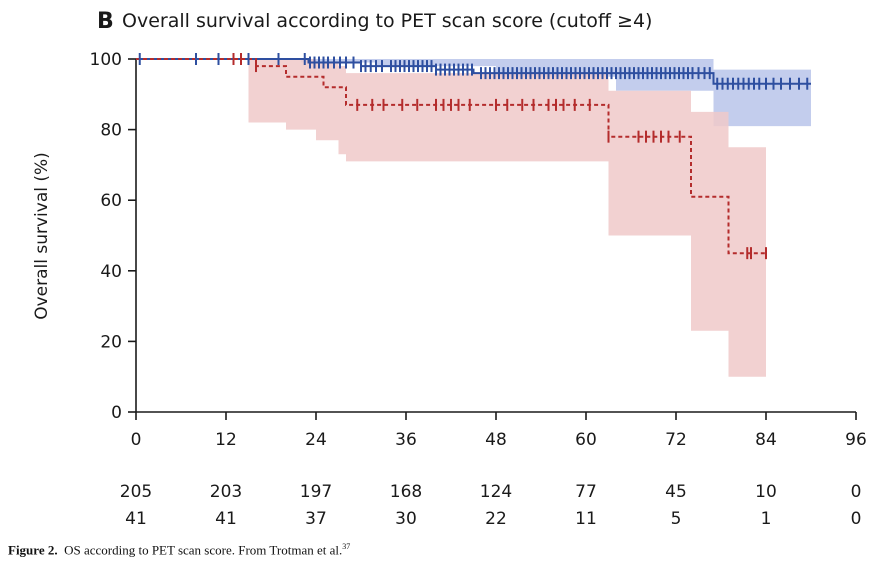 The image size is (879, 565). I want to click on risk-count-row-2: 22, so click(496, 519).